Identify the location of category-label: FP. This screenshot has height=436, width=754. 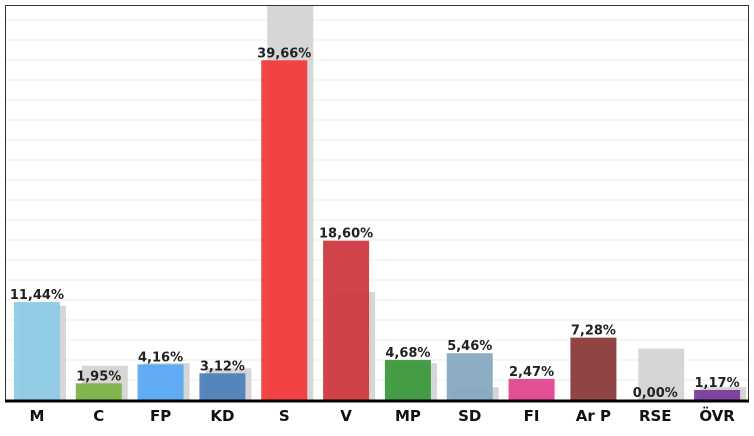
(160, 416).